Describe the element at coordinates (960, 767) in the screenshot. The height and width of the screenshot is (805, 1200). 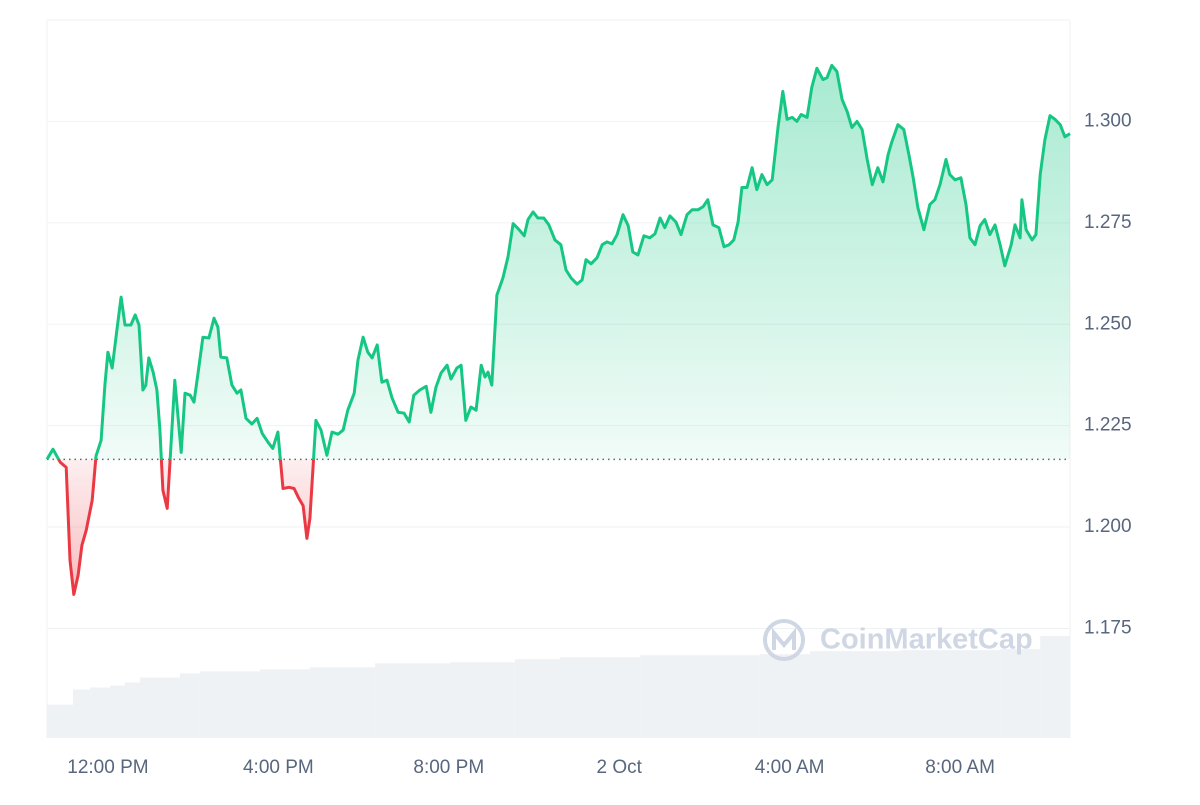
I see `x-tick-label: 8:00 AM` at that location.